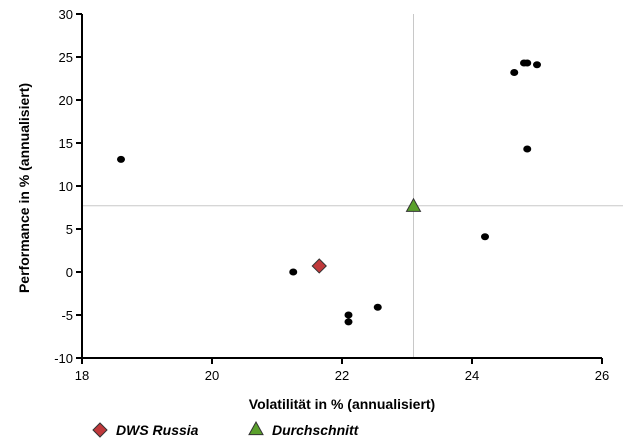 The height and width of the screenshot is (446, 623). Describe the element at coordinates (157, 430) in the screenshot. I see `legend-dws-russia-label: DWS Russia` at that location.